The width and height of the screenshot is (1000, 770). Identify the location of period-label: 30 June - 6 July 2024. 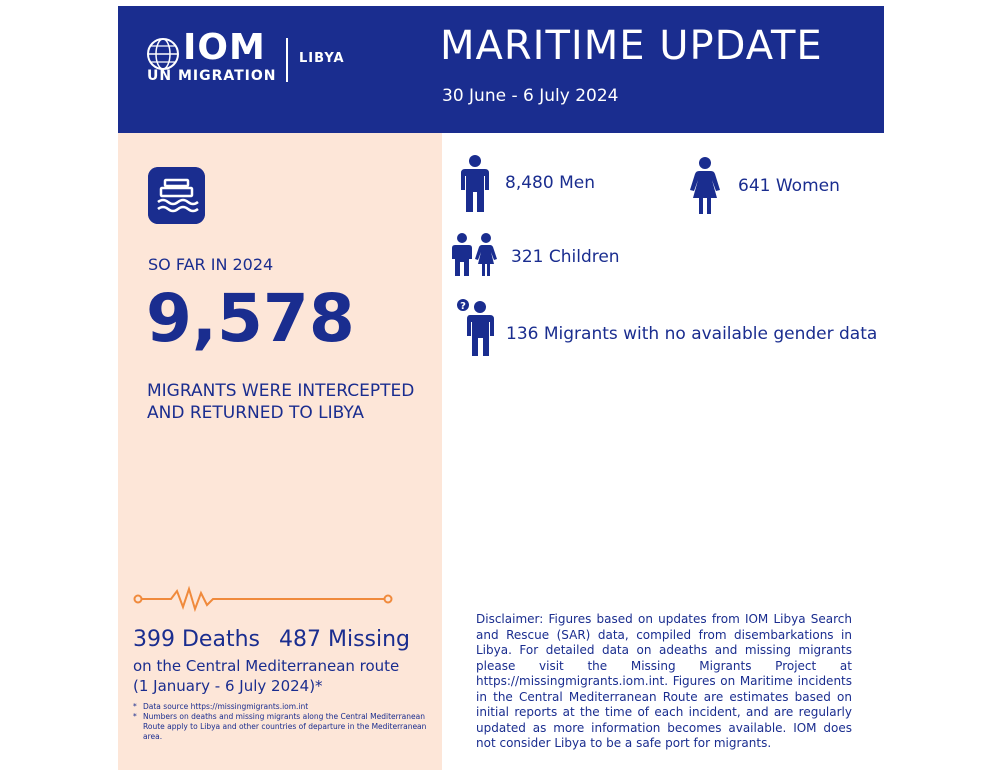
(530, 96).